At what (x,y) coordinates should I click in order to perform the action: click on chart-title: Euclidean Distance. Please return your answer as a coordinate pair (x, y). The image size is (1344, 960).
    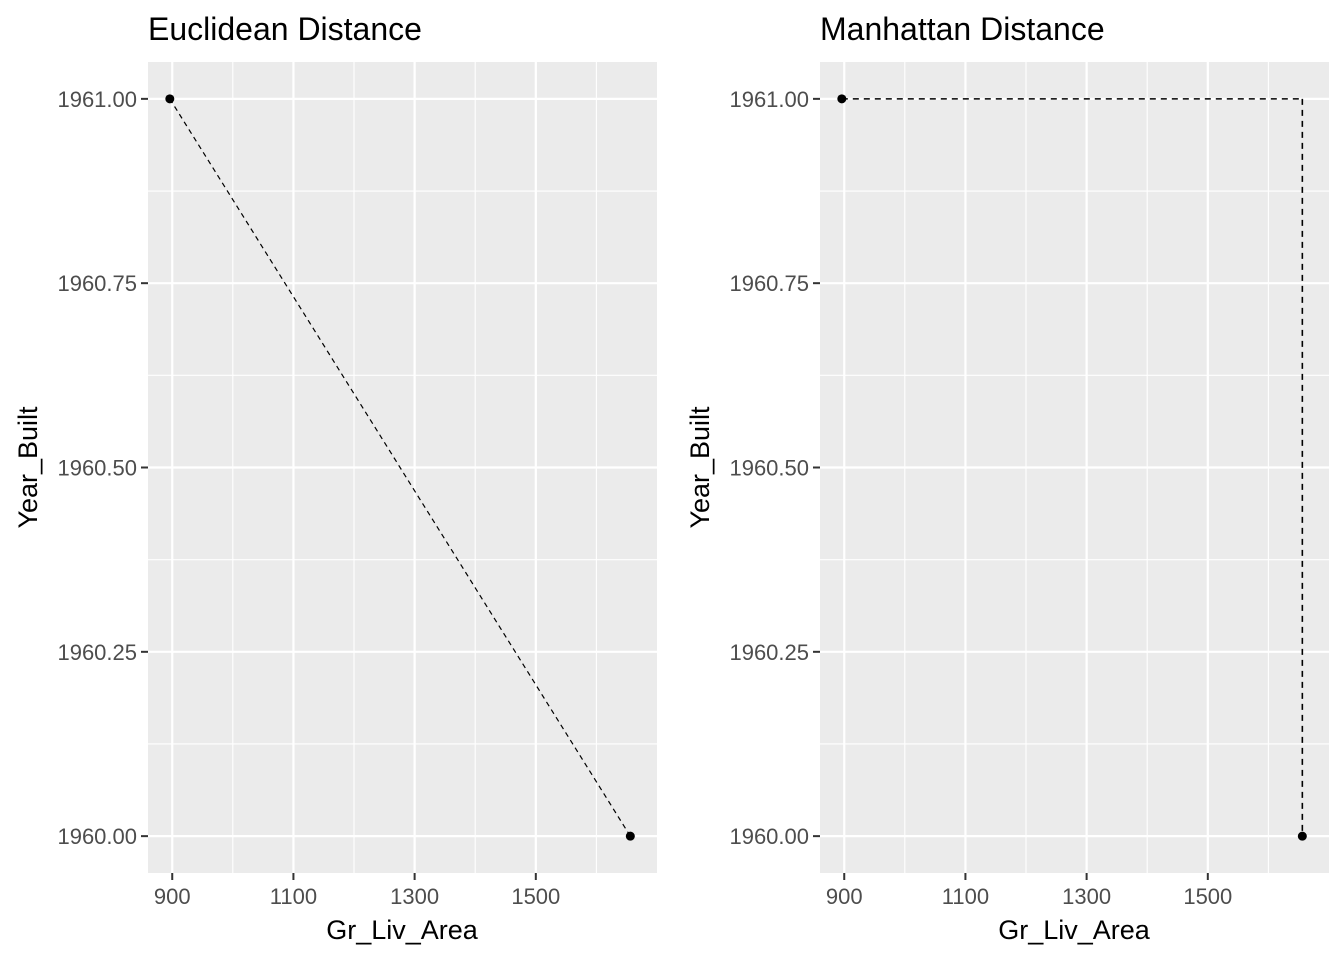
    Looking at the image, I should click on (285, 29).